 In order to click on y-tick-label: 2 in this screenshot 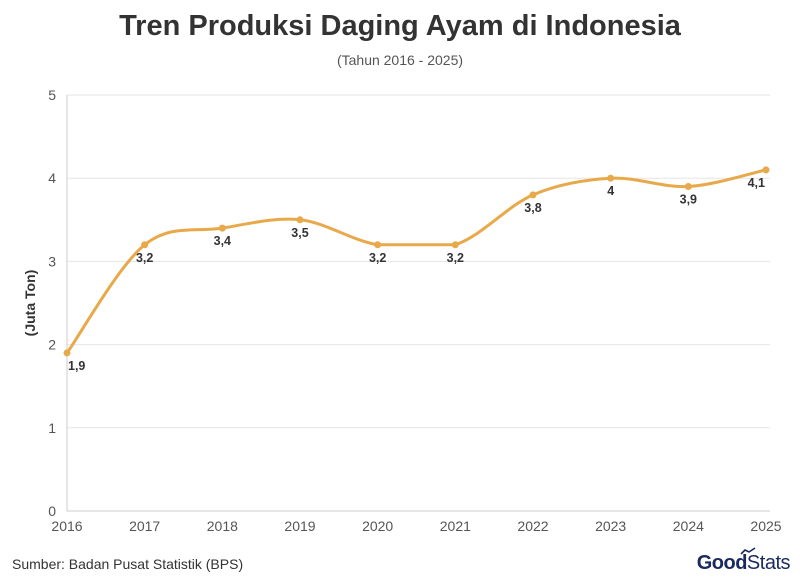, I will do `click(52, 345)`.